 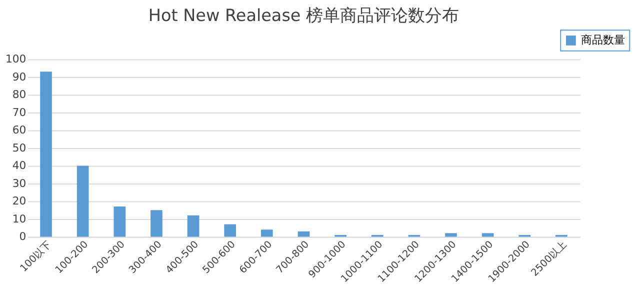 What do you see at coordinates (19, 183) in the screenshot?
I see `y-tick-label: 30` at bounding box center [19, 183].